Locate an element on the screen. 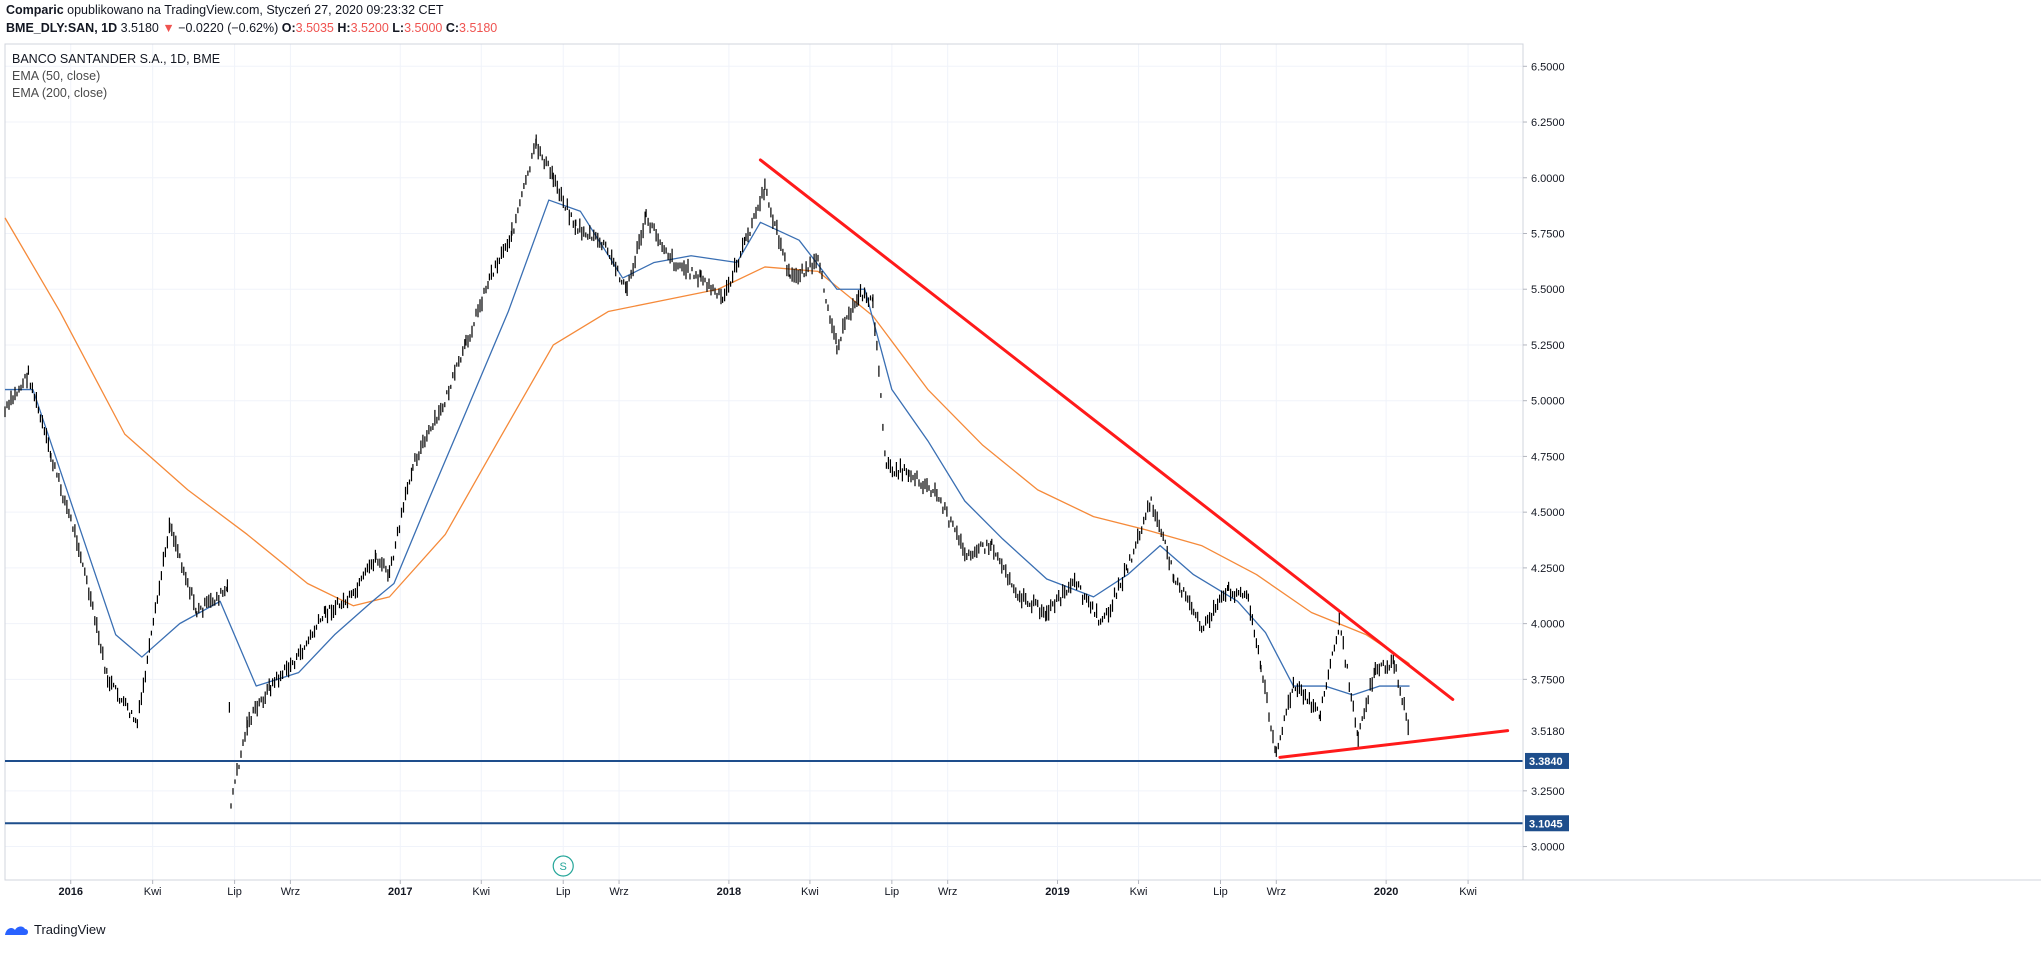  price-tick-label: 4.0000 is located at coordinates (1548, 625).